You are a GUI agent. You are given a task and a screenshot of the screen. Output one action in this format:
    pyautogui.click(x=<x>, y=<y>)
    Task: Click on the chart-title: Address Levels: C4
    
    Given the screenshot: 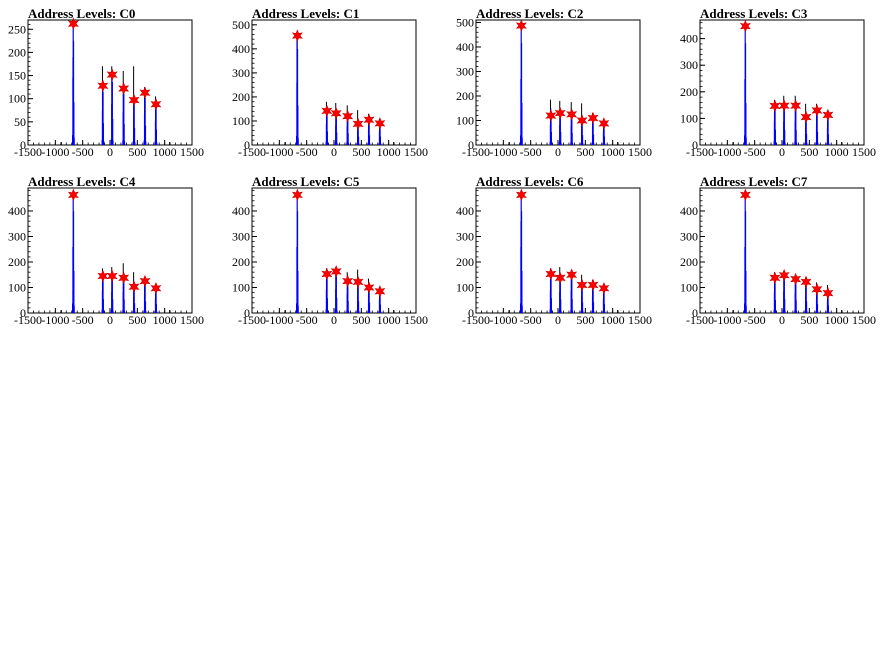 What is the action you would take?
    pyautogui.click(x=82, y=181)
    